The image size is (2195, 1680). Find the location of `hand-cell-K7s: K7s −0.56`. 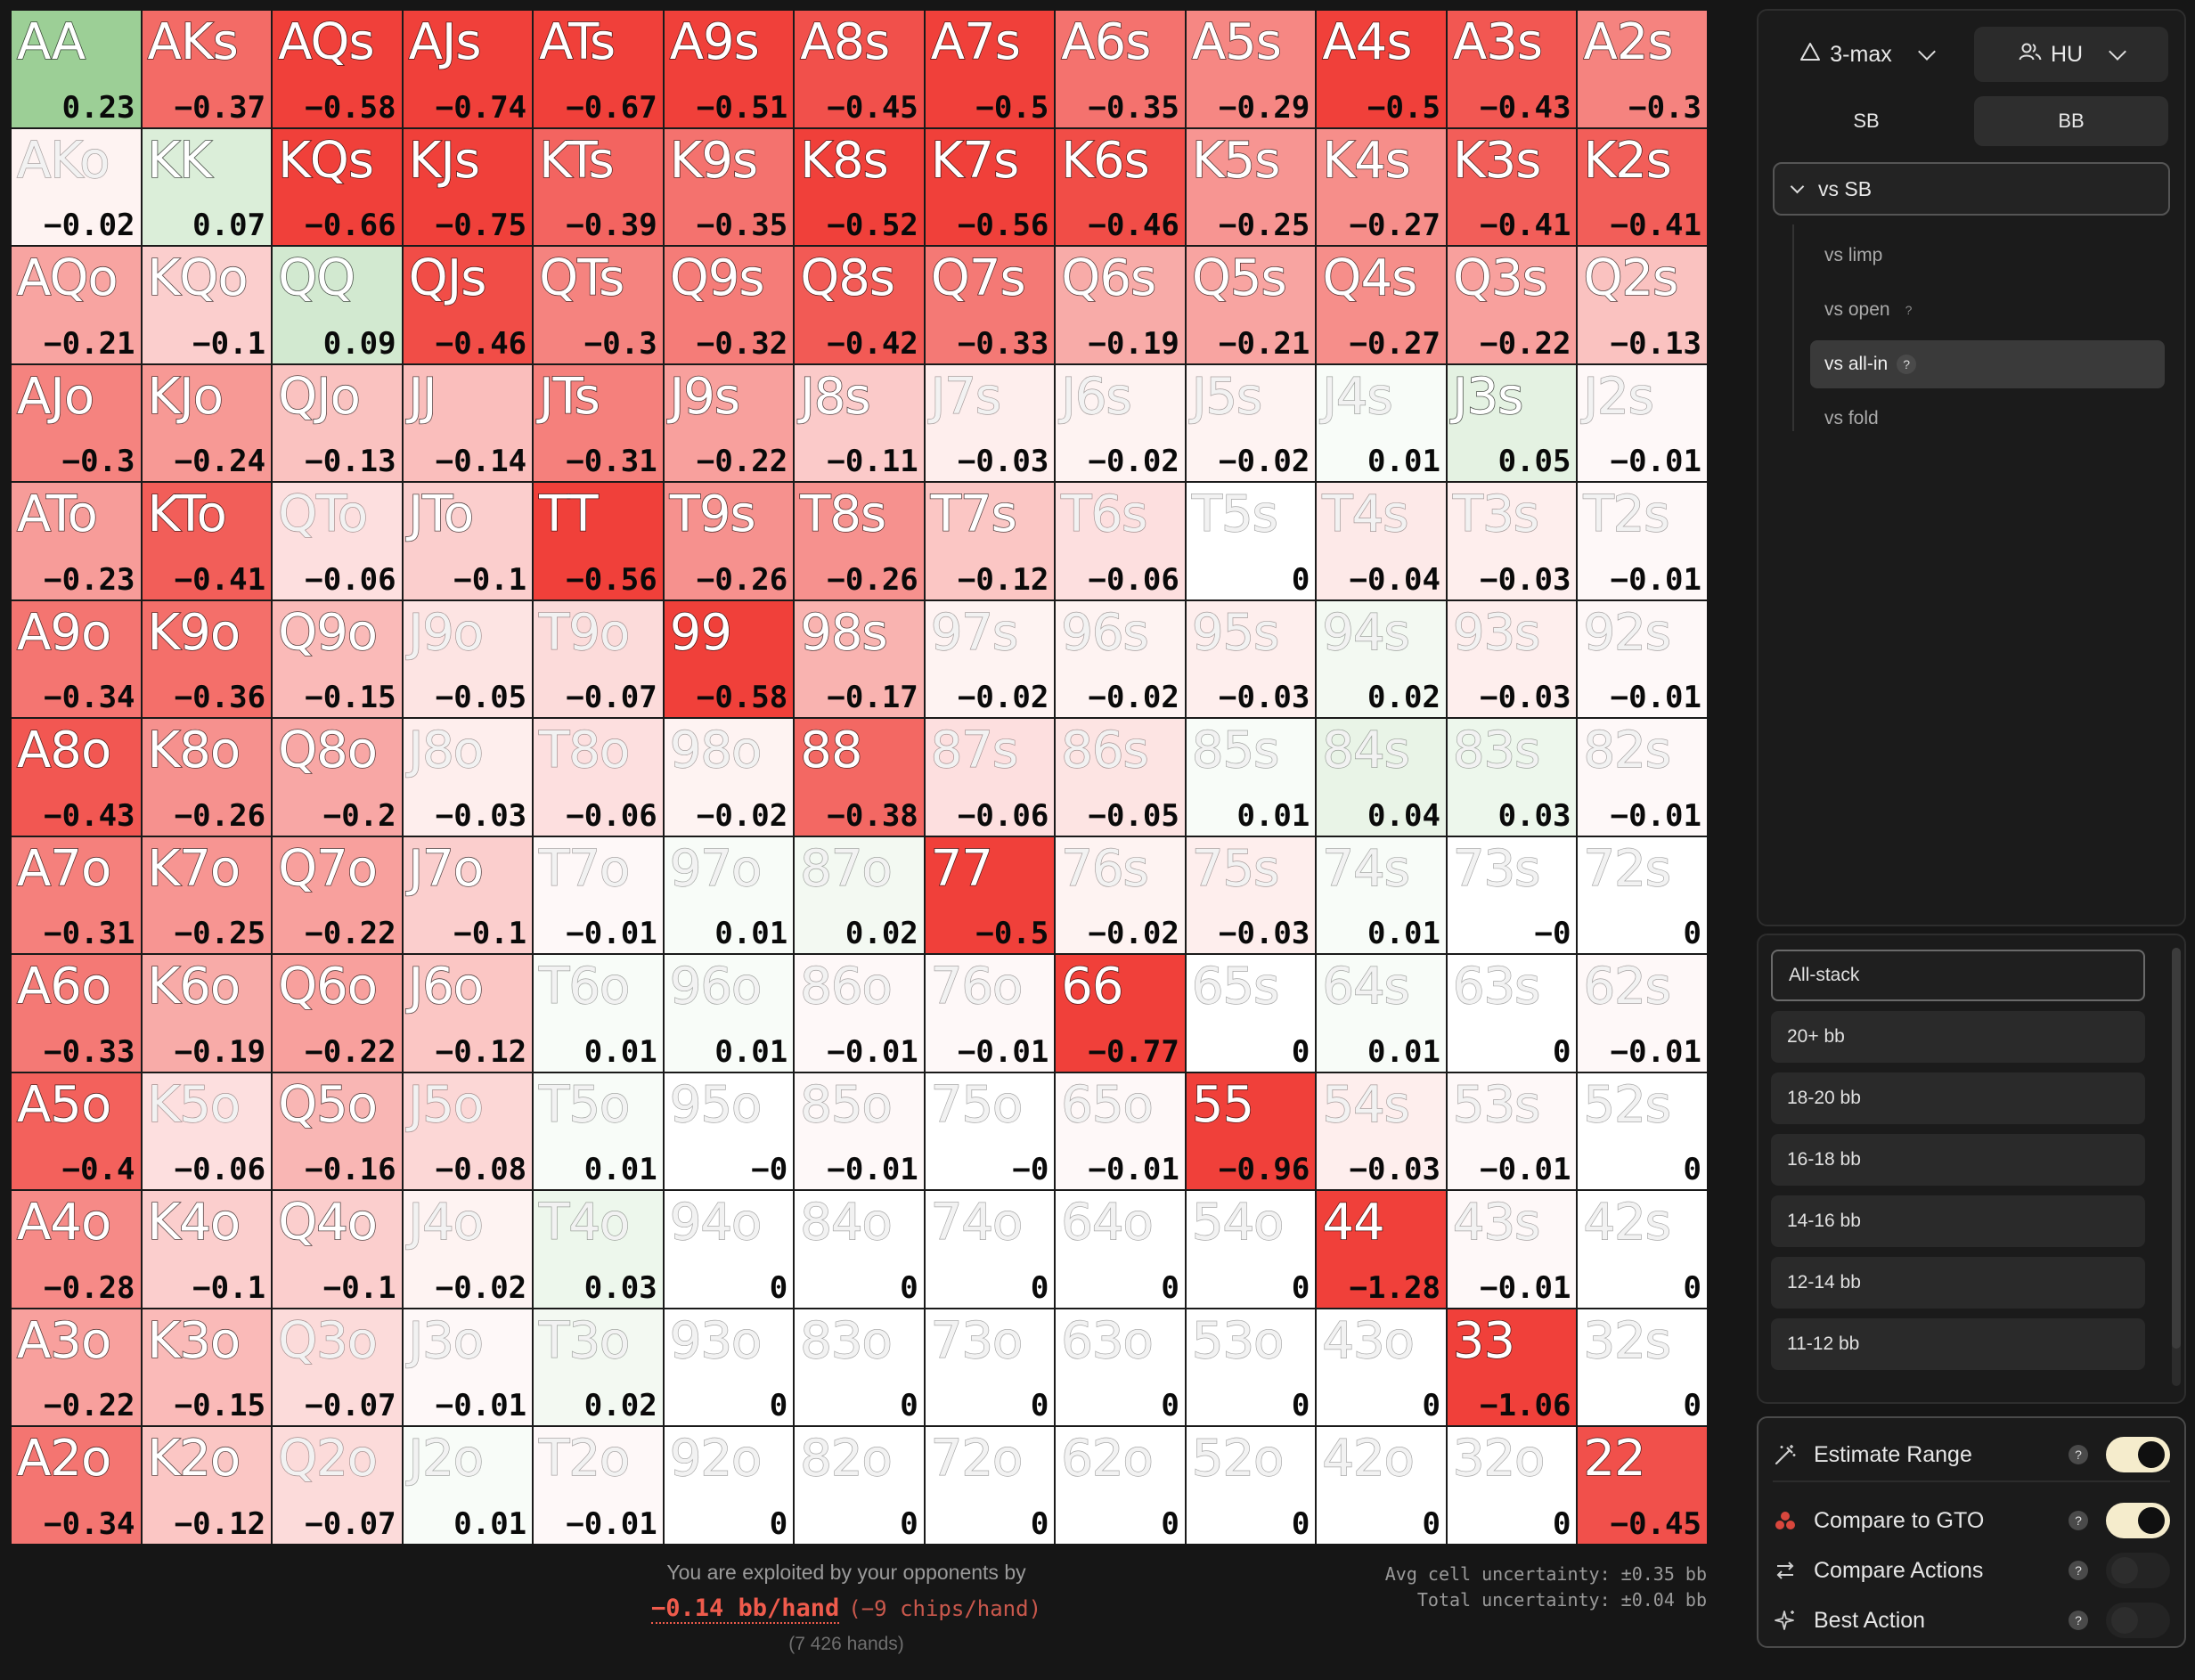

hand-cell-K7s: K7s −0.56 is located at coordinates (990, 187).